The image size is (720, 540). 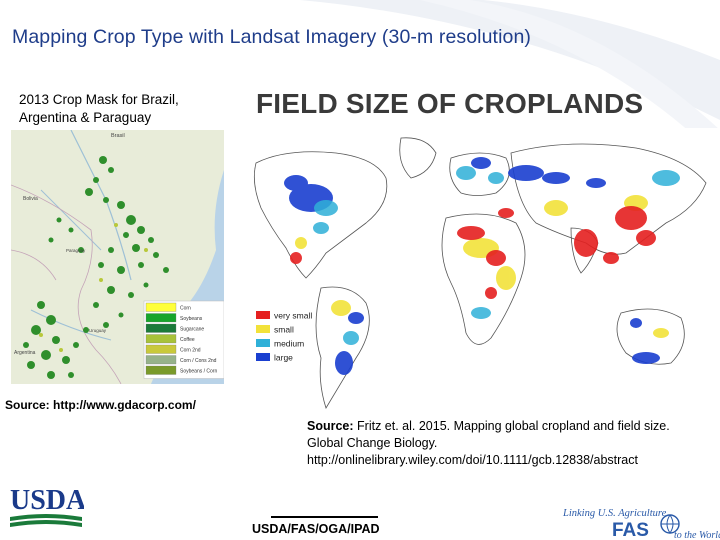 What do you see at coordinates (450, 103) in the screenshot?
I see `field-size-title: FIELD SIZE OF CROPLANDS` at bounding box center [450, 103].